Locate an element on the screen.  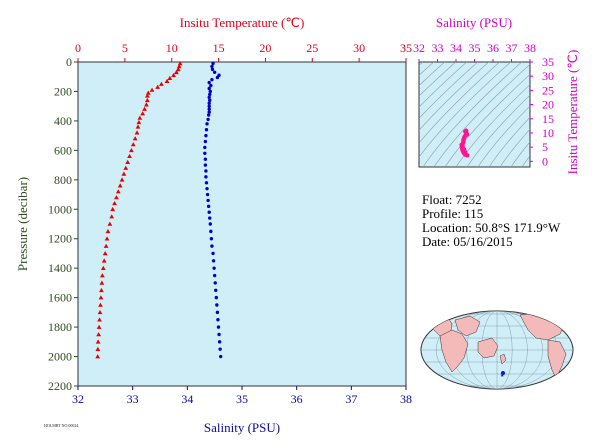
top-tick-label: 30 is located at coordinates (359, 48).